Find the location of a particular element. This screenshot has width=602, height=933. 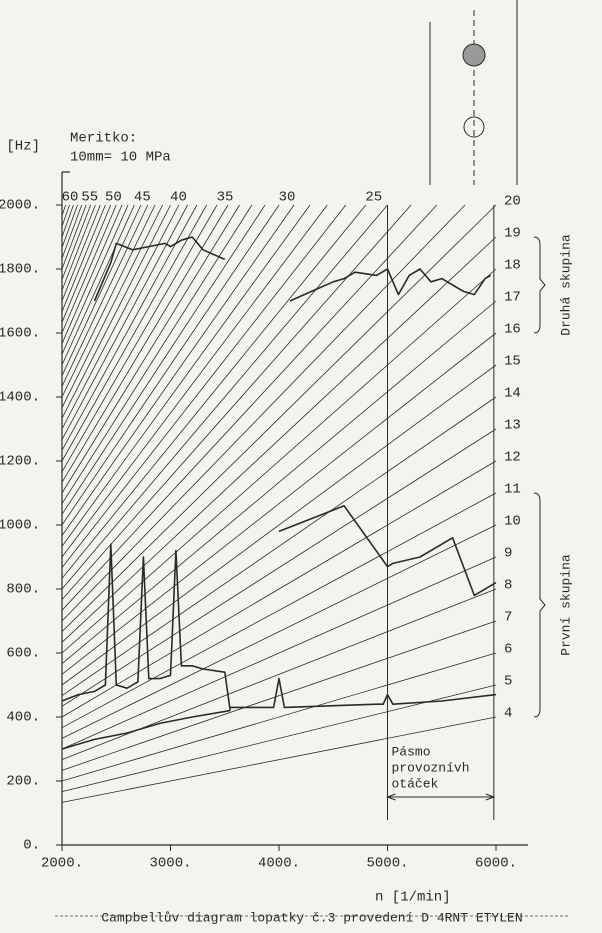

band-label: provoznívh is located at coordinates (431, 767).